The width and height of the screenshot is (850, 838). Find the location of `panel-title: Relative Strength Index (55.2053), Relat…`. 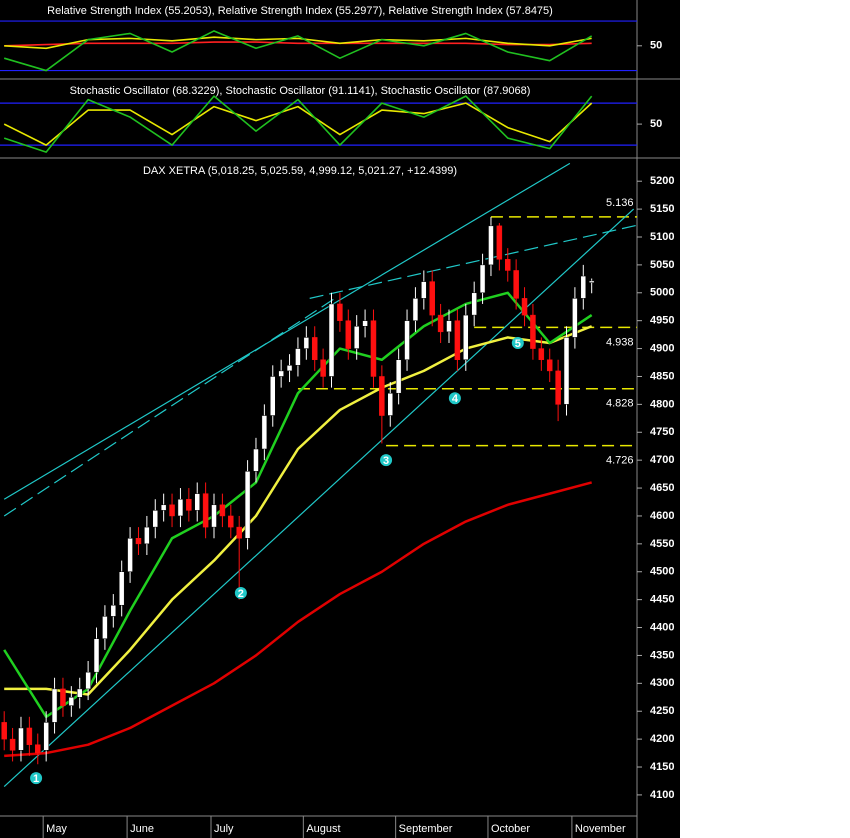

panel-title: Relative Strength Index (55.2053), Relat… is located at coordinates (300, 11).